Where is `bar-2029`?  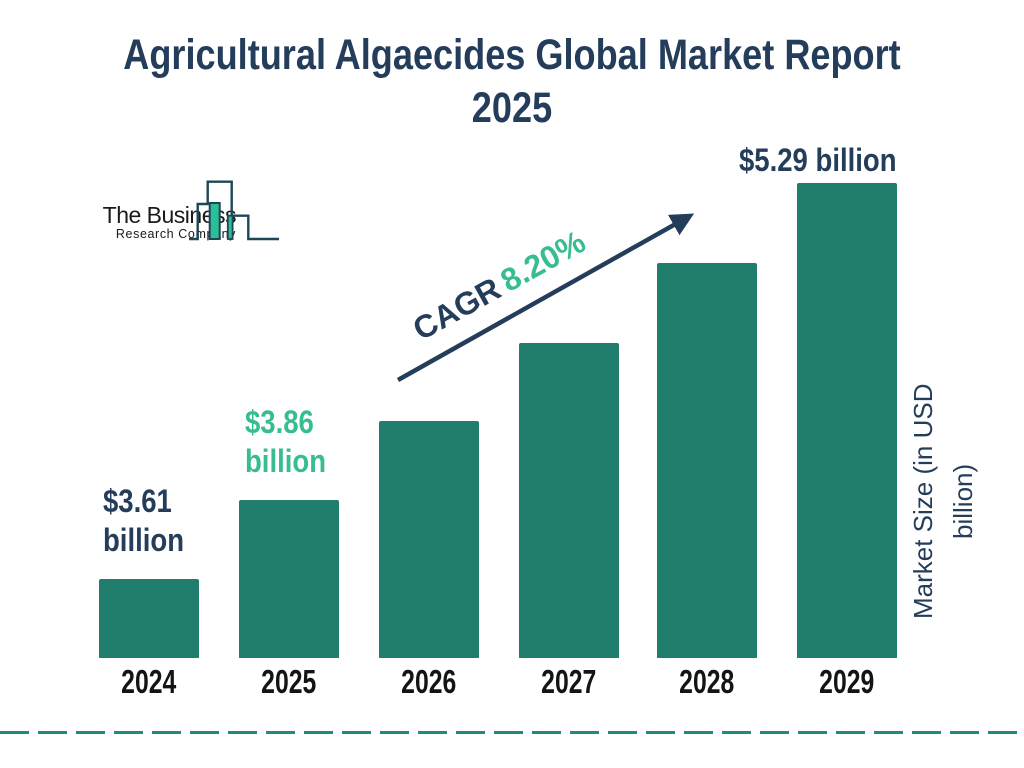
bar-2029 is located at coordinates (847, 420).